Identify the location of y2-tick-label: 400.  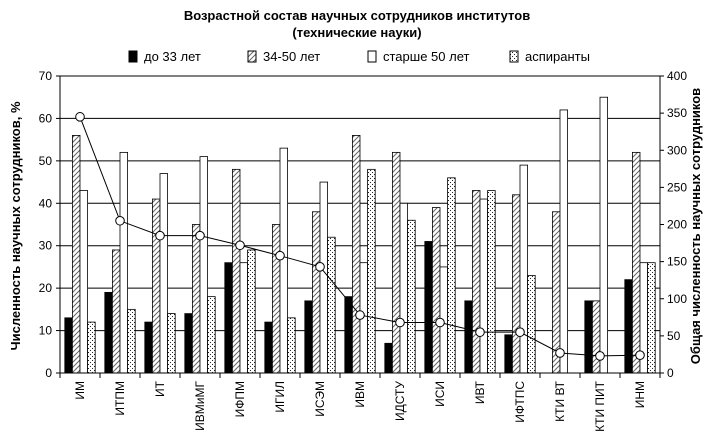
(677, 76).